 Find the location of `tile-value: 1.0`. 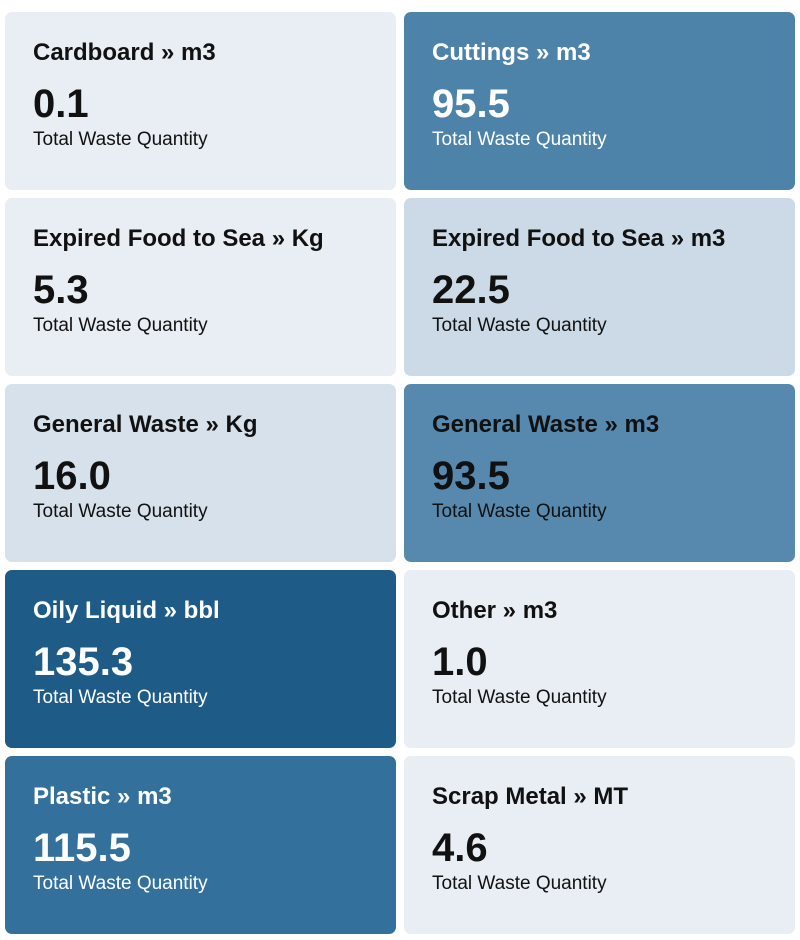

tile-value: 1.0 is located at coordinates (460, 662).